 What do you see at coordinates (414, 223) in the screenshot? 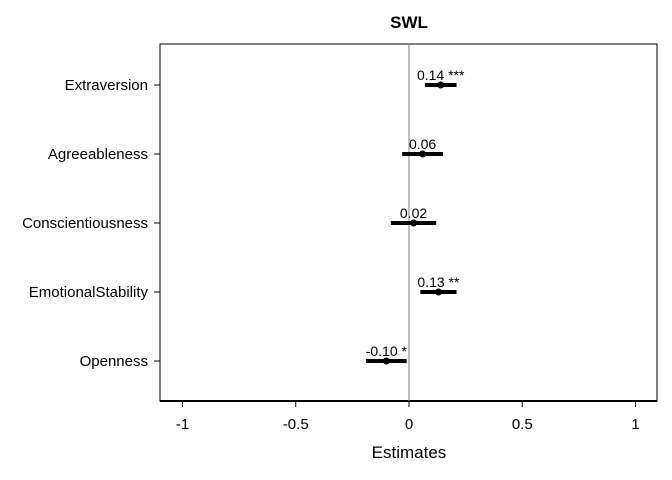
I see `estimate-point-conscientiousness` at bounding box center [414, 223].